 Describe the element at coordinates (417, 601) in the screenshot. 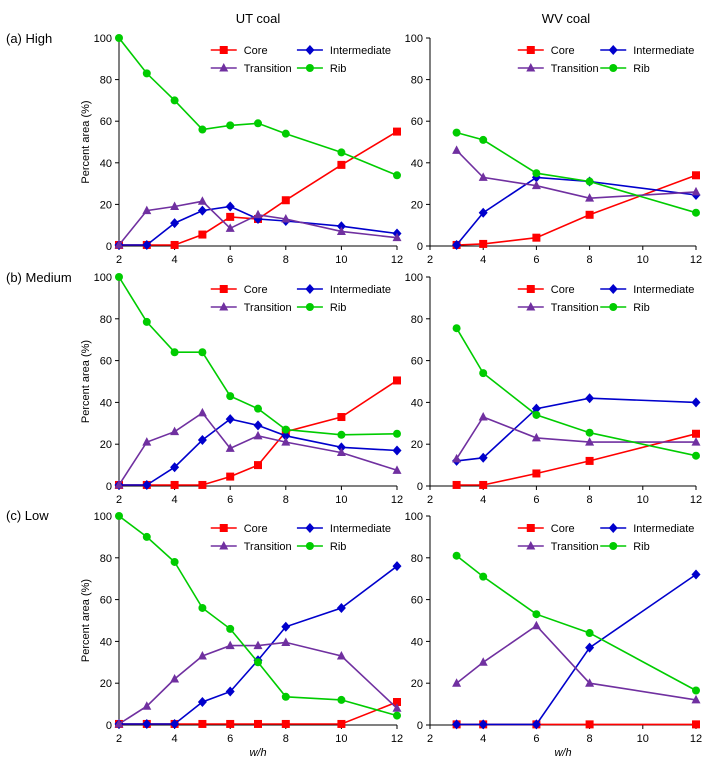

I see `y-tick-label: 60` at that location.